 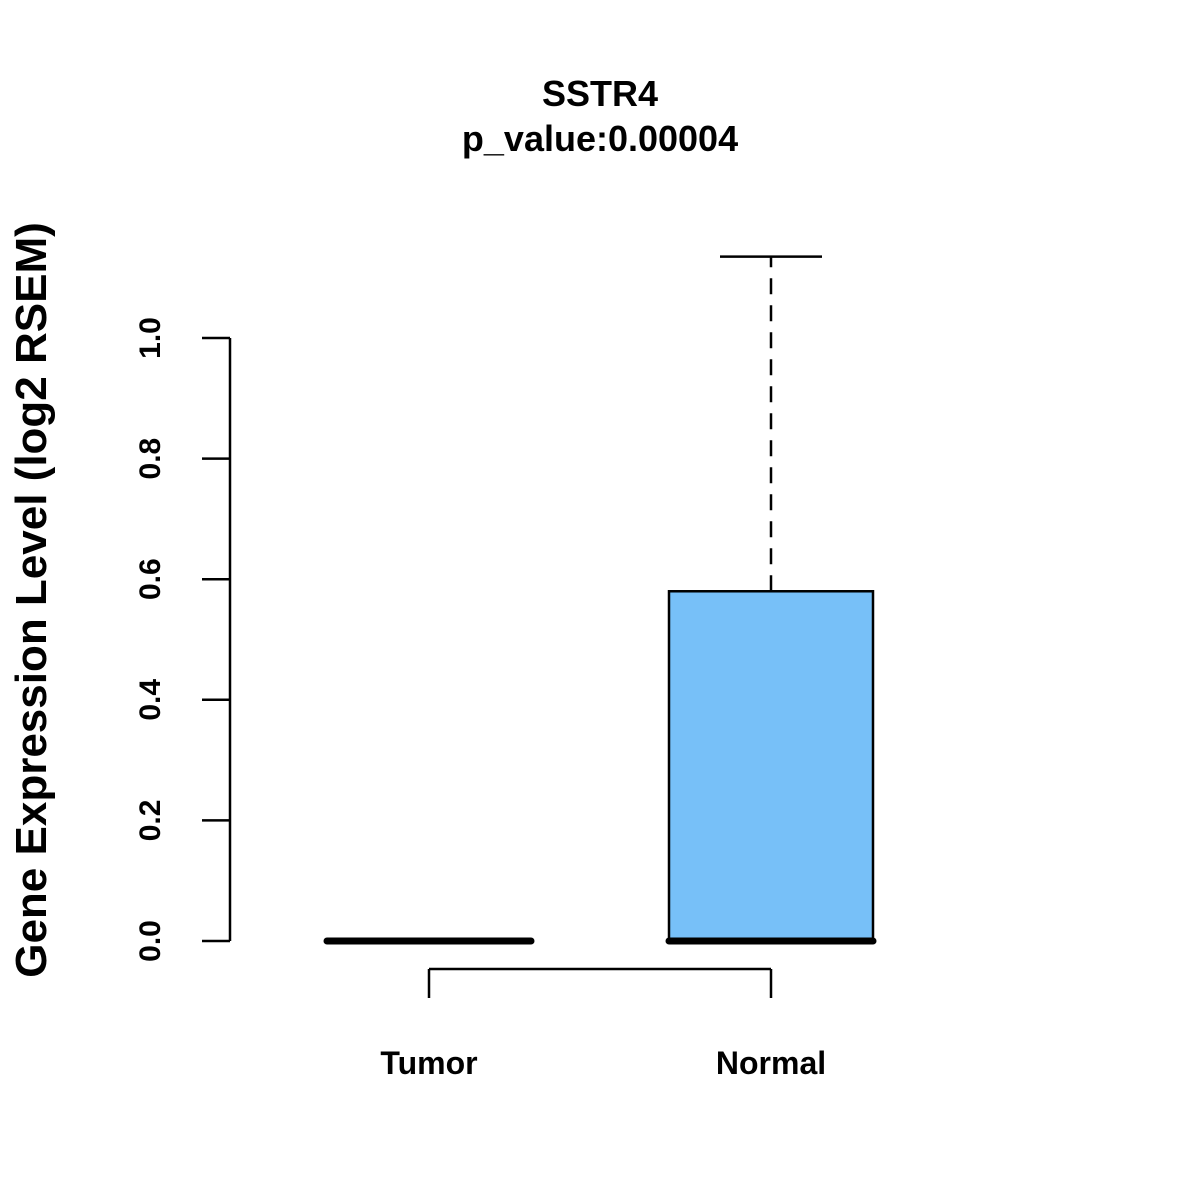 What do you see at coordinates (150, 579) in the screenshot?
I see `y-tick-label: 0.6` at bounding box center [150, 579].